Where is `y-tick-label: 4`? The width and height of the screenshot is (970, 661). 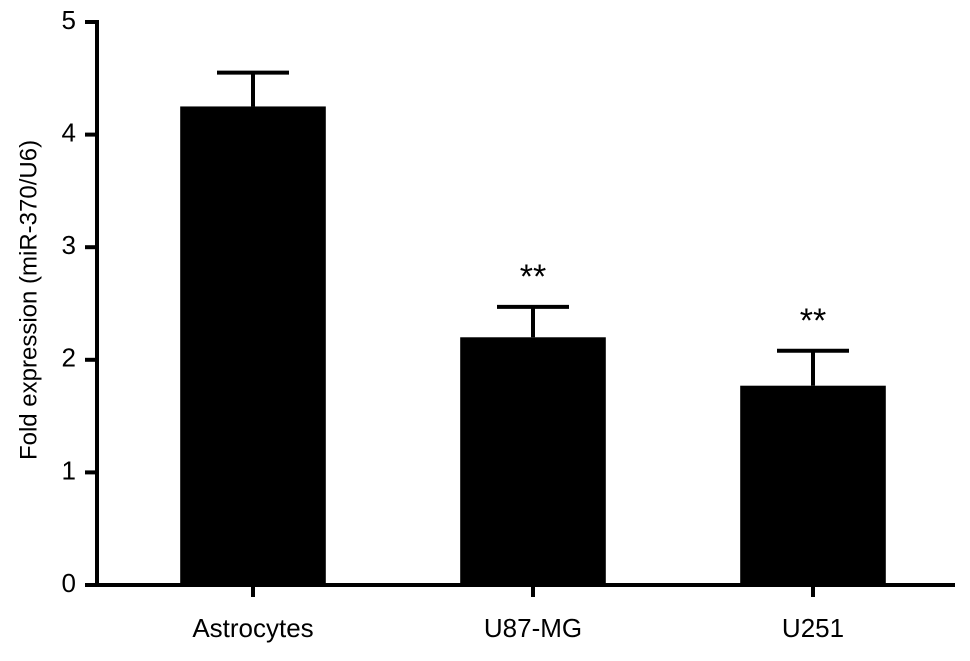 y-tick-label: 4 is located at coordinates (69, 132).